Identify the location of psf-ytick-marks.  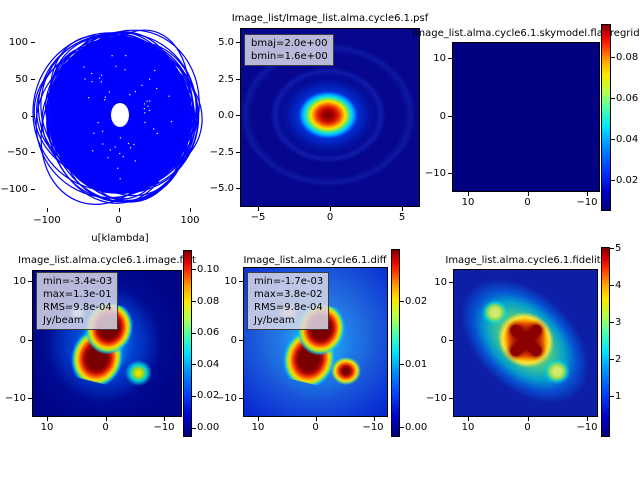
(238, 115).